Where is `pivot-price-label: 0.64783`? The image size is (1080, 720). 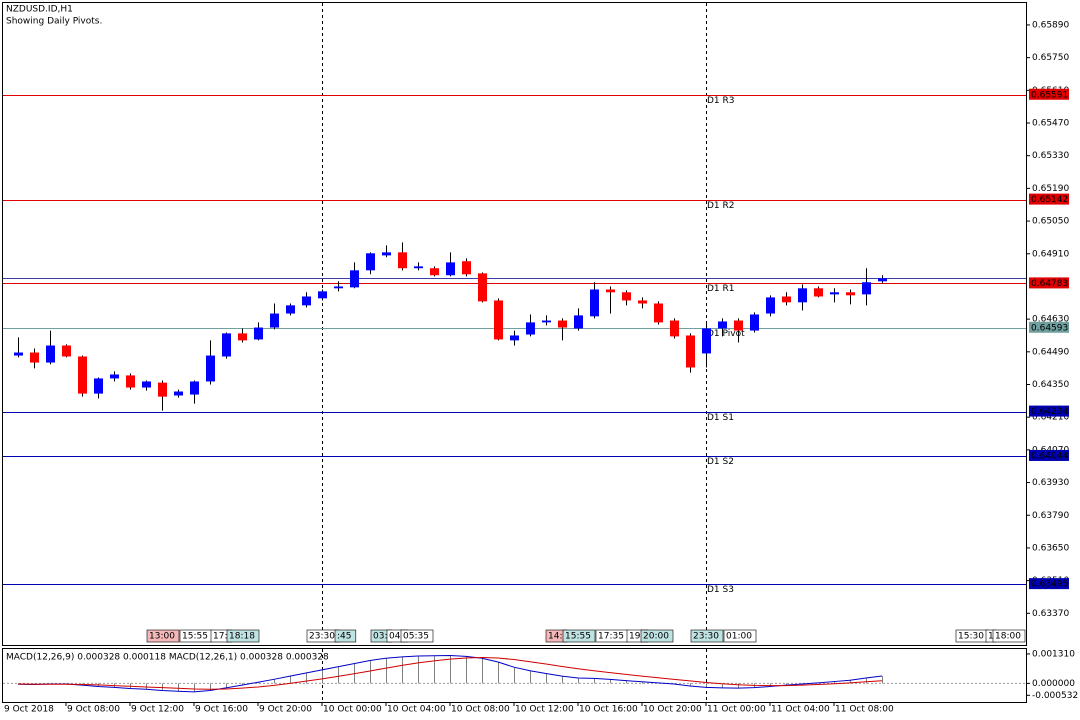 pivot-price-label: 0.64783 is located at coordinates (1049, 284).